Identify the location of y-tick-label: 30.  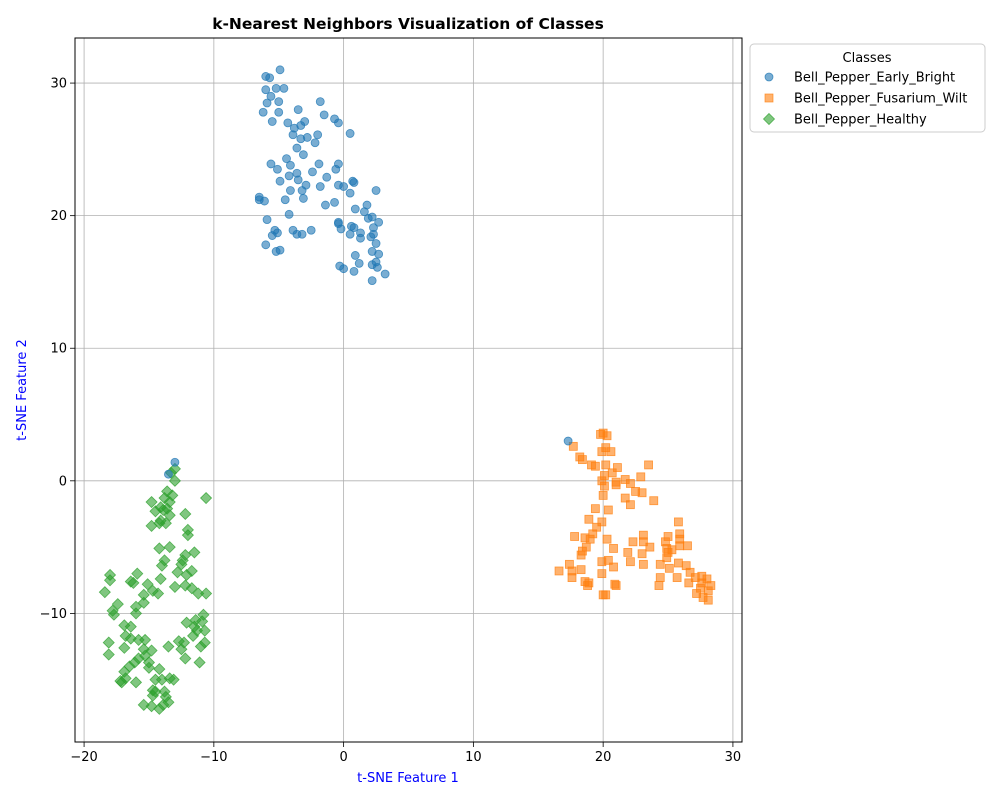
(58, 84).